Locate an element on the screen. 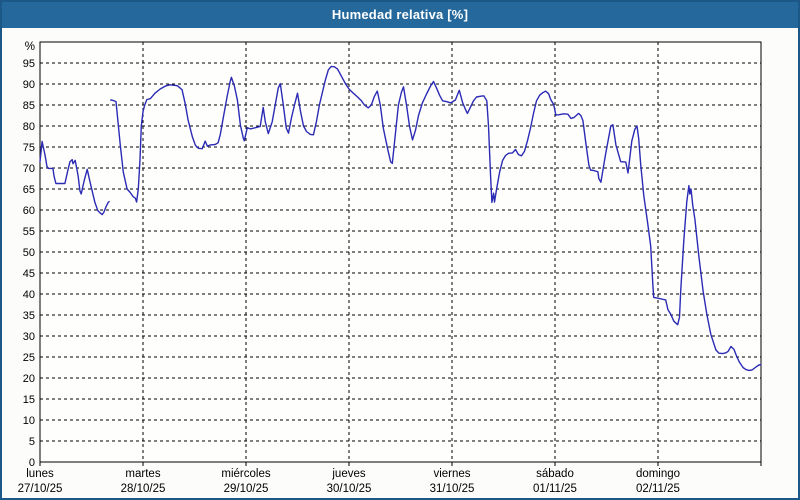 This screenshot has height=500, width=800. date-label: 30/10/25 is located at coordinates (349, 489).